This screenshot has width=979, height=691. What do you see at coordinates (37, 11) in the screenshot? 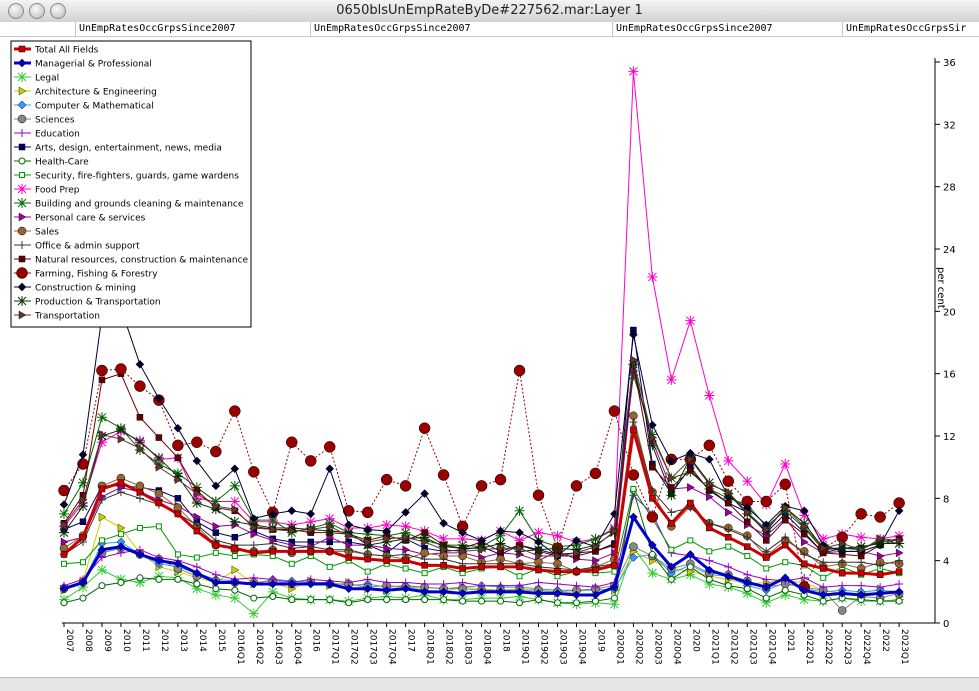
I see `minimize-window-icon` at bounding box center [37, 11].